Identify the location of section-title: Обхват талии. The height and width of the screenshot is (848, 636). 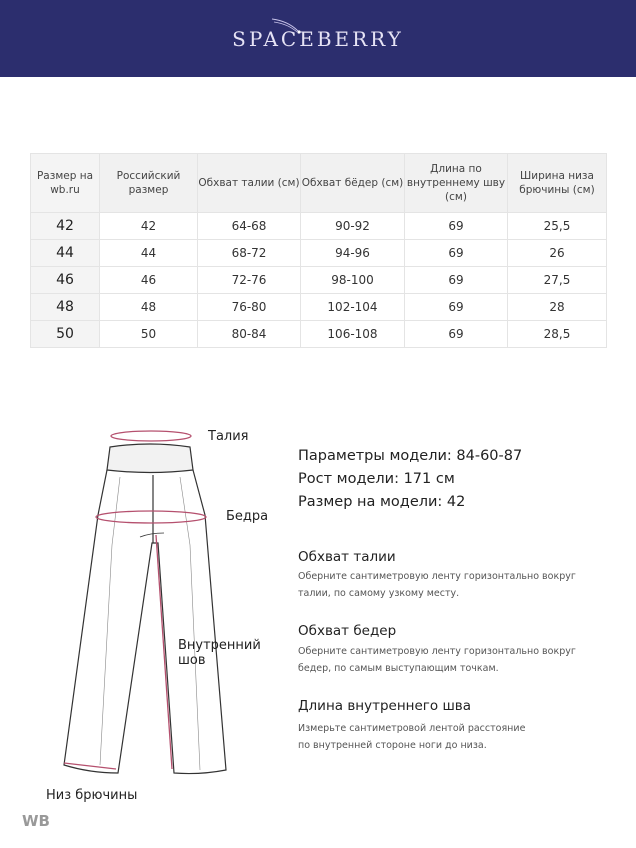
(347, 557).